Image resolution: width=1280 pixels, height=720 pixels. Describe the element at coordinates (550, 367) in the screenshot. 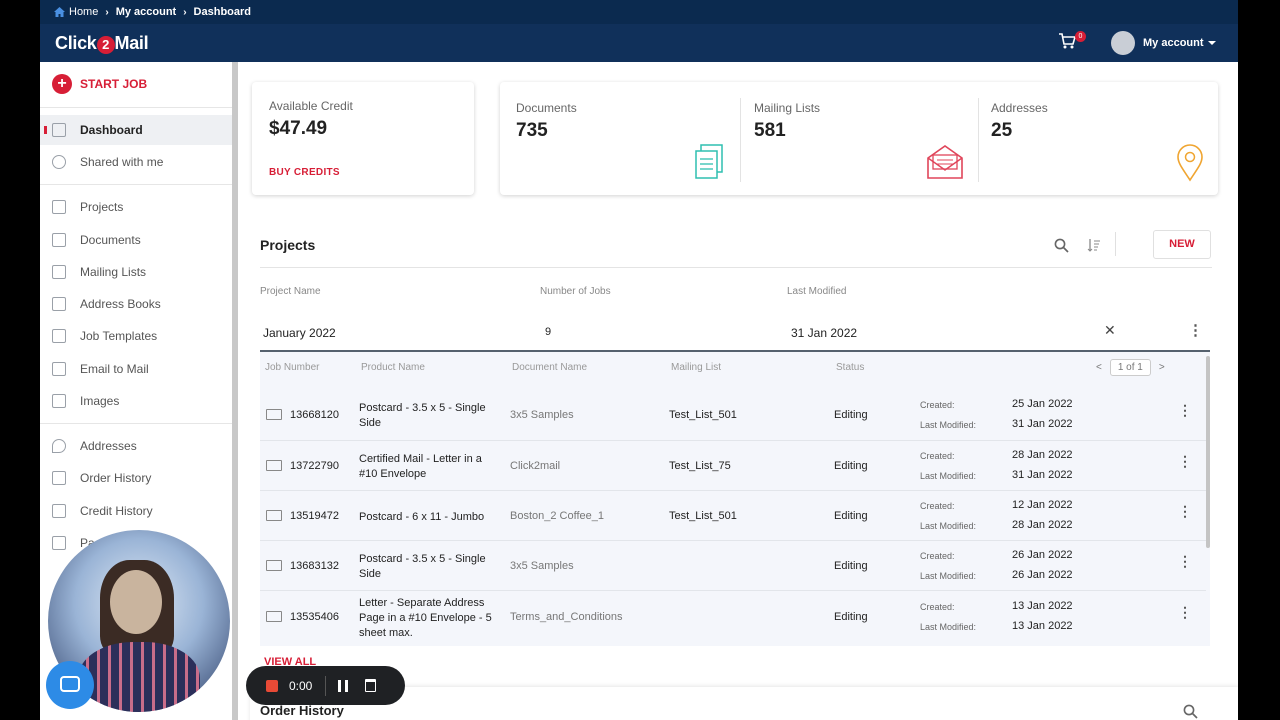

I see `col-document-name: Document Name` at that location.